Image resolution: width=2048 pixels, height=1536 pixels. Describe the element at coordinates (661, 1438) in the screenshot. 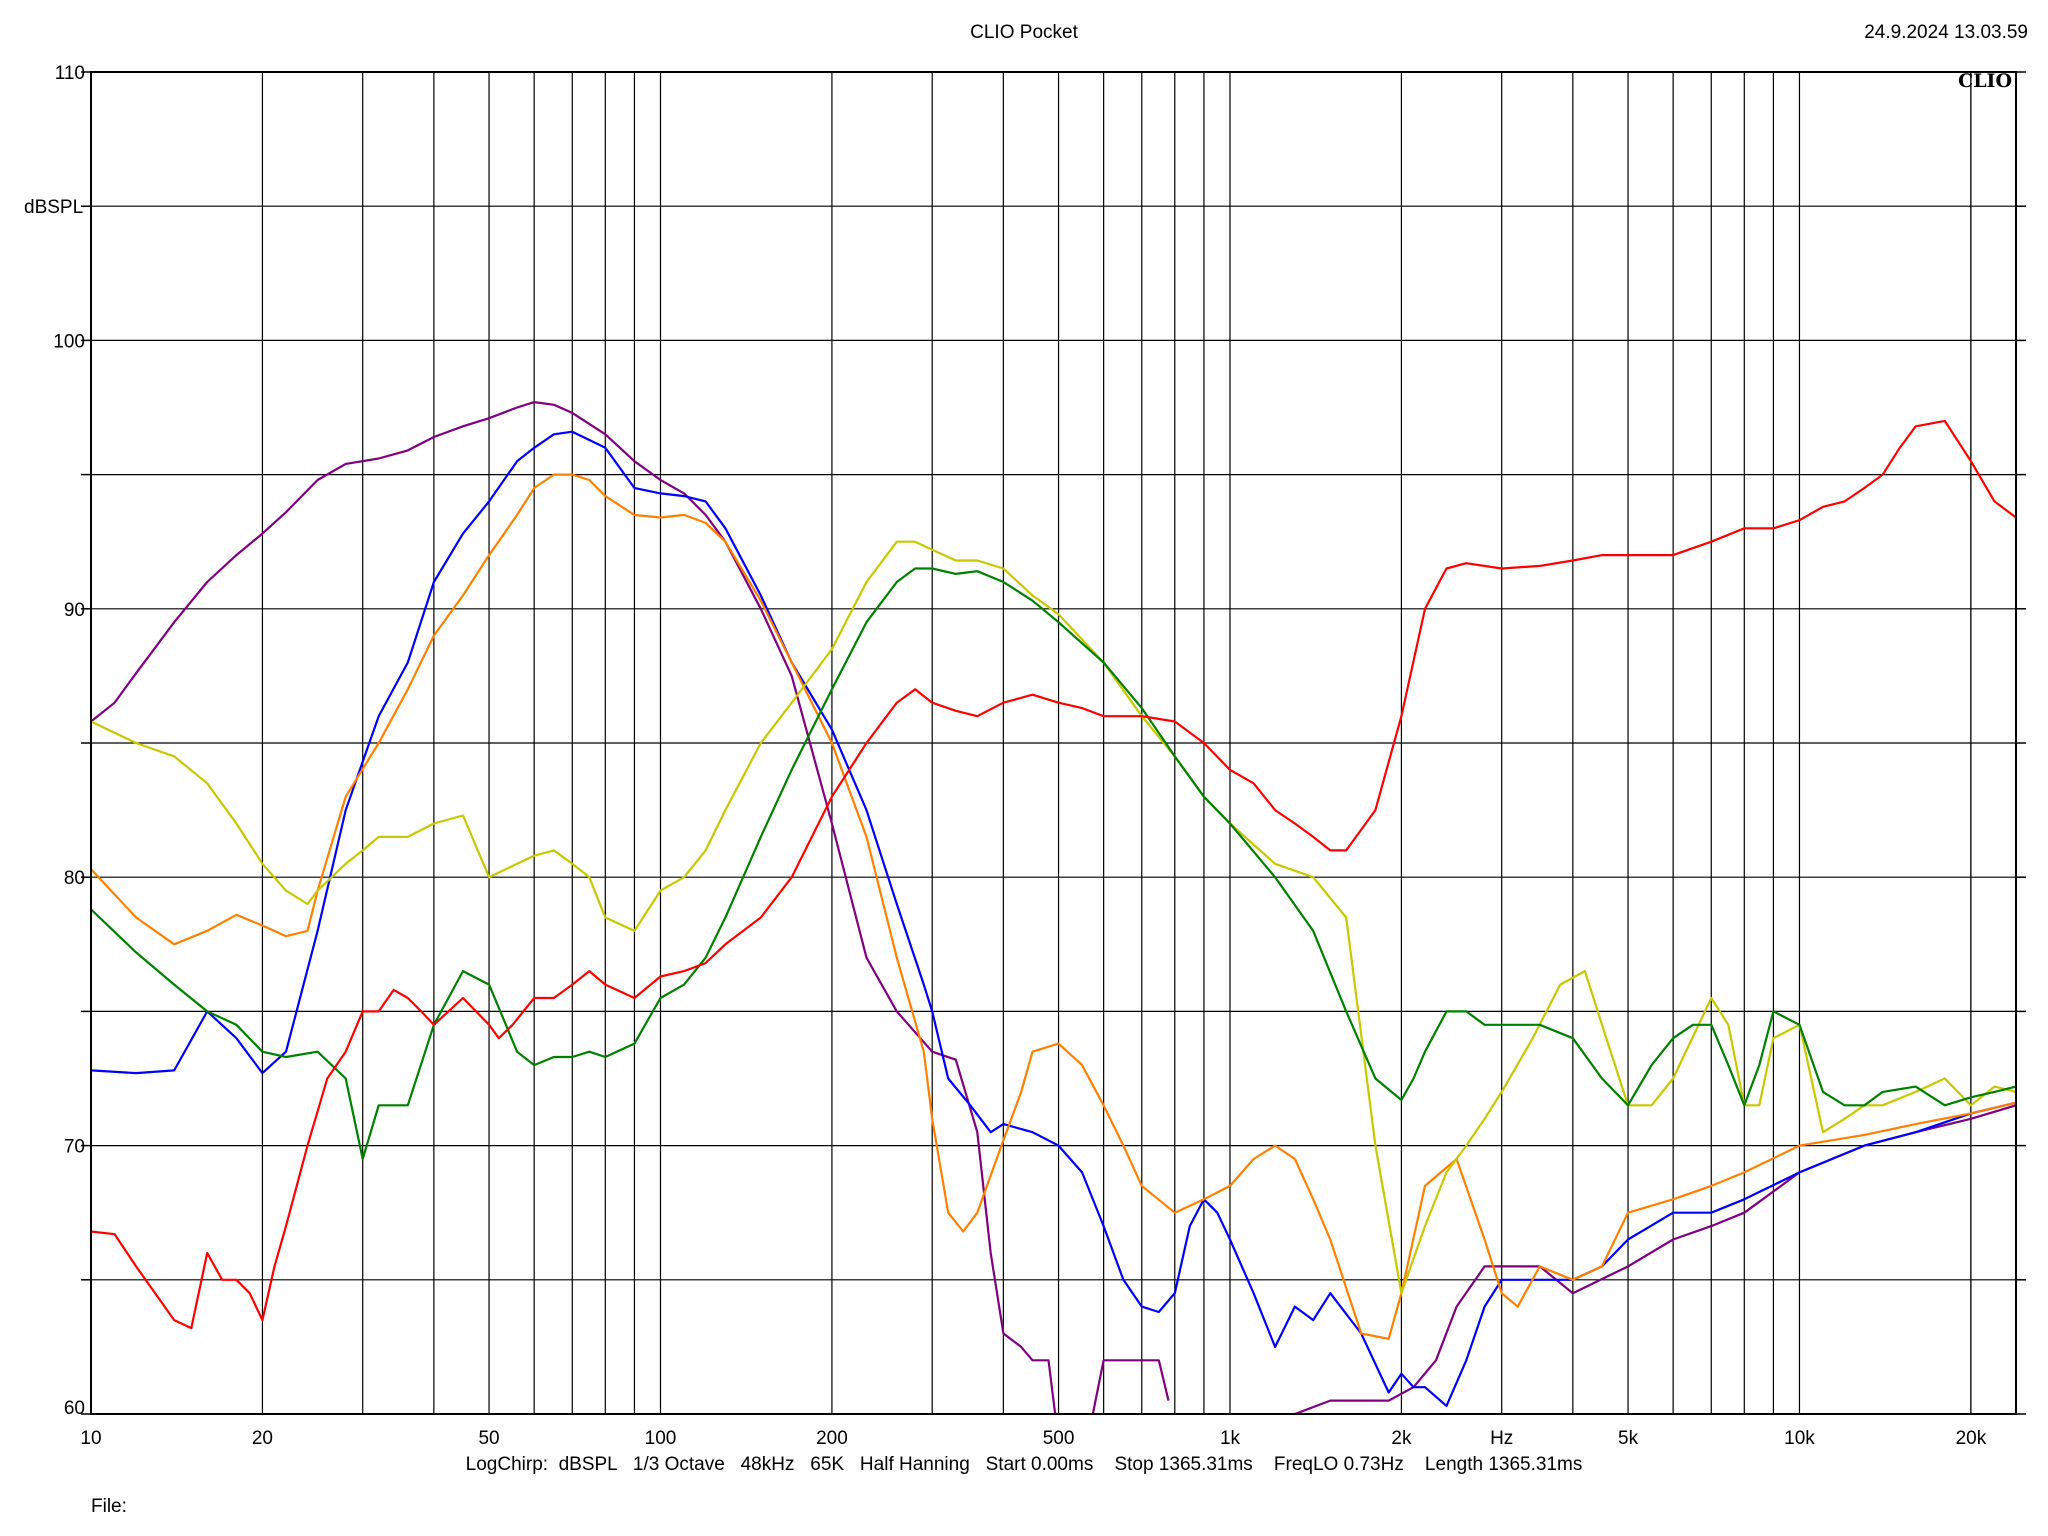

I see `x-tick-label: 100` at that location.